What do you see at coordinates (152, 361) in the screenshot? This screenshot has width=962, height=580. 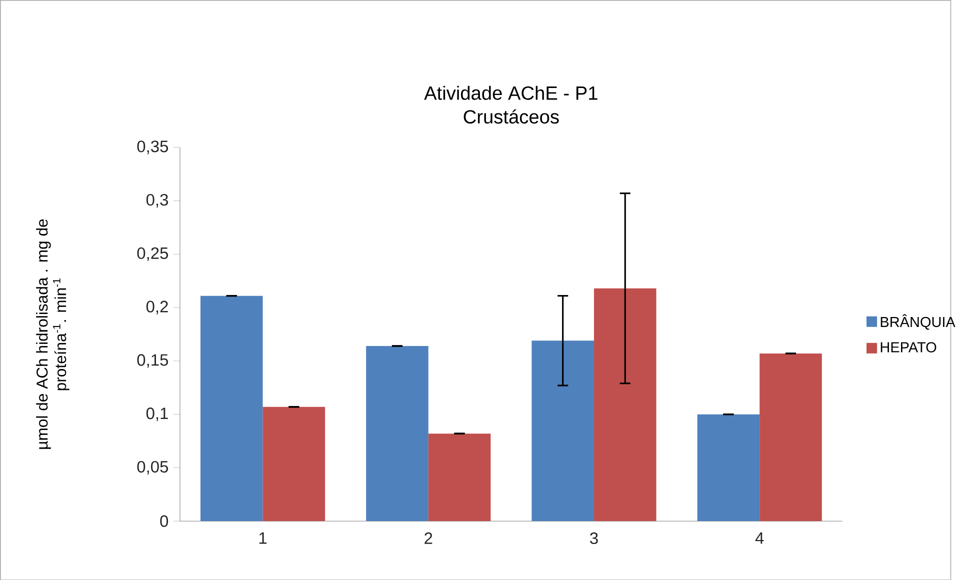 I see `y-tick-label: 0,15` at bounding box center [152, 361].